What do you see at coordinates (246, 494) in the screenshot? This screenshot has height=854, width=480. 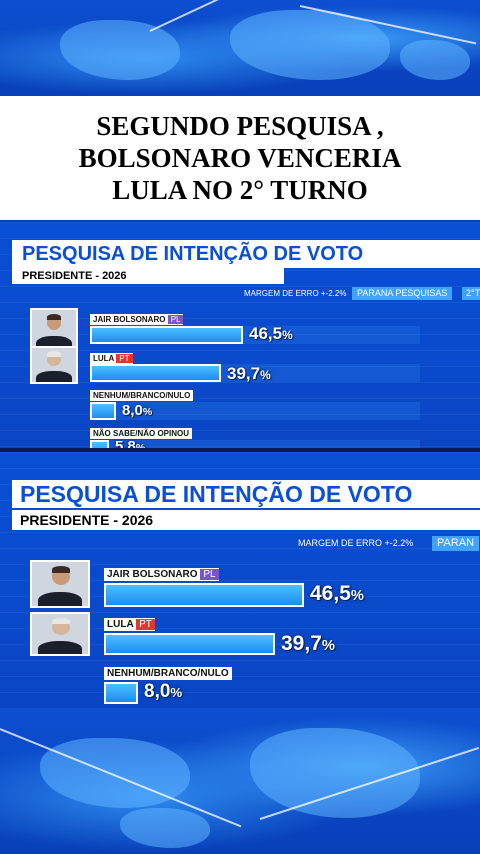 I see `poll-title-zoomed: PESQUISA DE INTENÇÃO DE VOTO` at bounding box center [246, 494].